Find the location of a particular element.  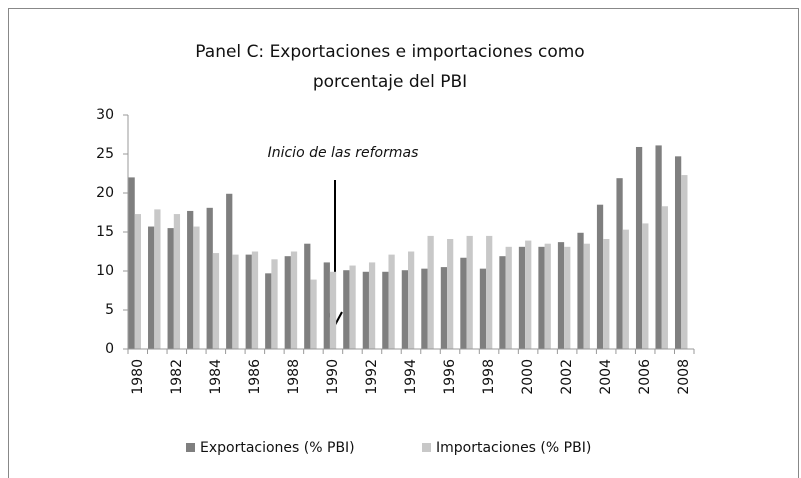

chart-title: porcentaje del PBI is located at coordinates (390, 82).